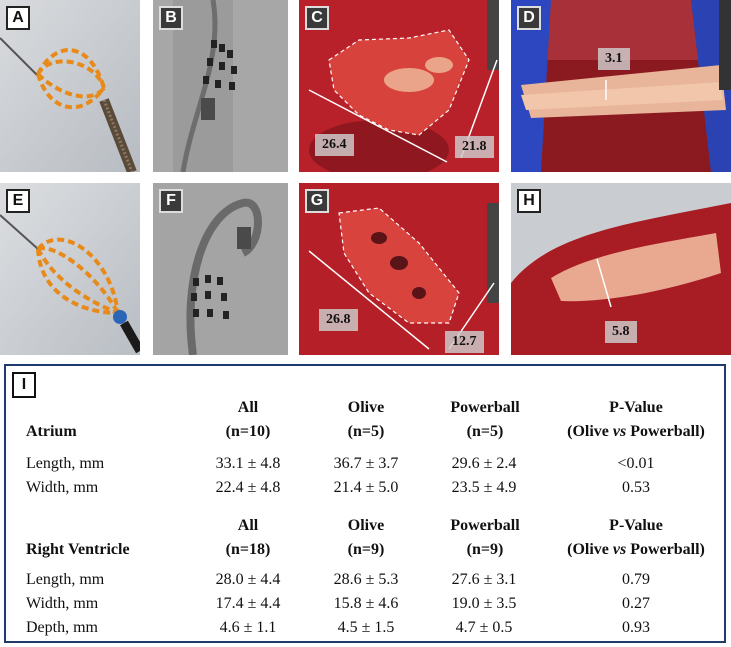  I want to click on cell-olive: 4.5 ± 1.5, so click(366, 627).